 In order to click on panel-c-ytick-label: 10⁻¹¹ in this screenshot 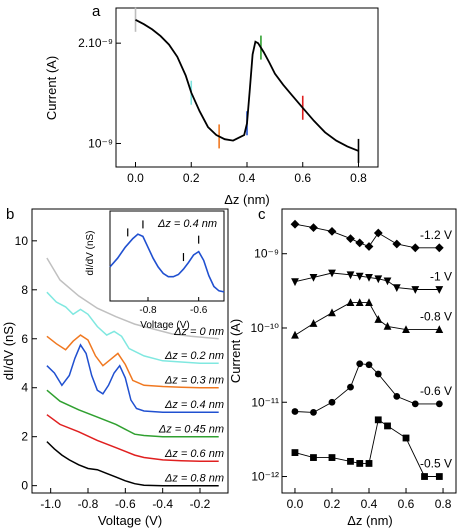, I will do `click(265, 402)`.